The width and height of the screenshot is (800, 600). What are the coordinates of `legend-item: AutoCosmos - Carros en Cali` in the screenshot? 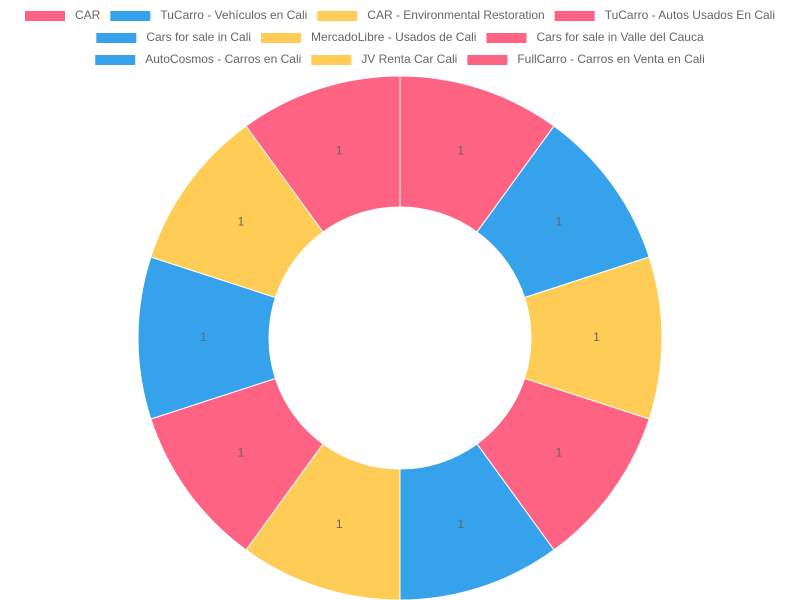 It's located at (198, 59).